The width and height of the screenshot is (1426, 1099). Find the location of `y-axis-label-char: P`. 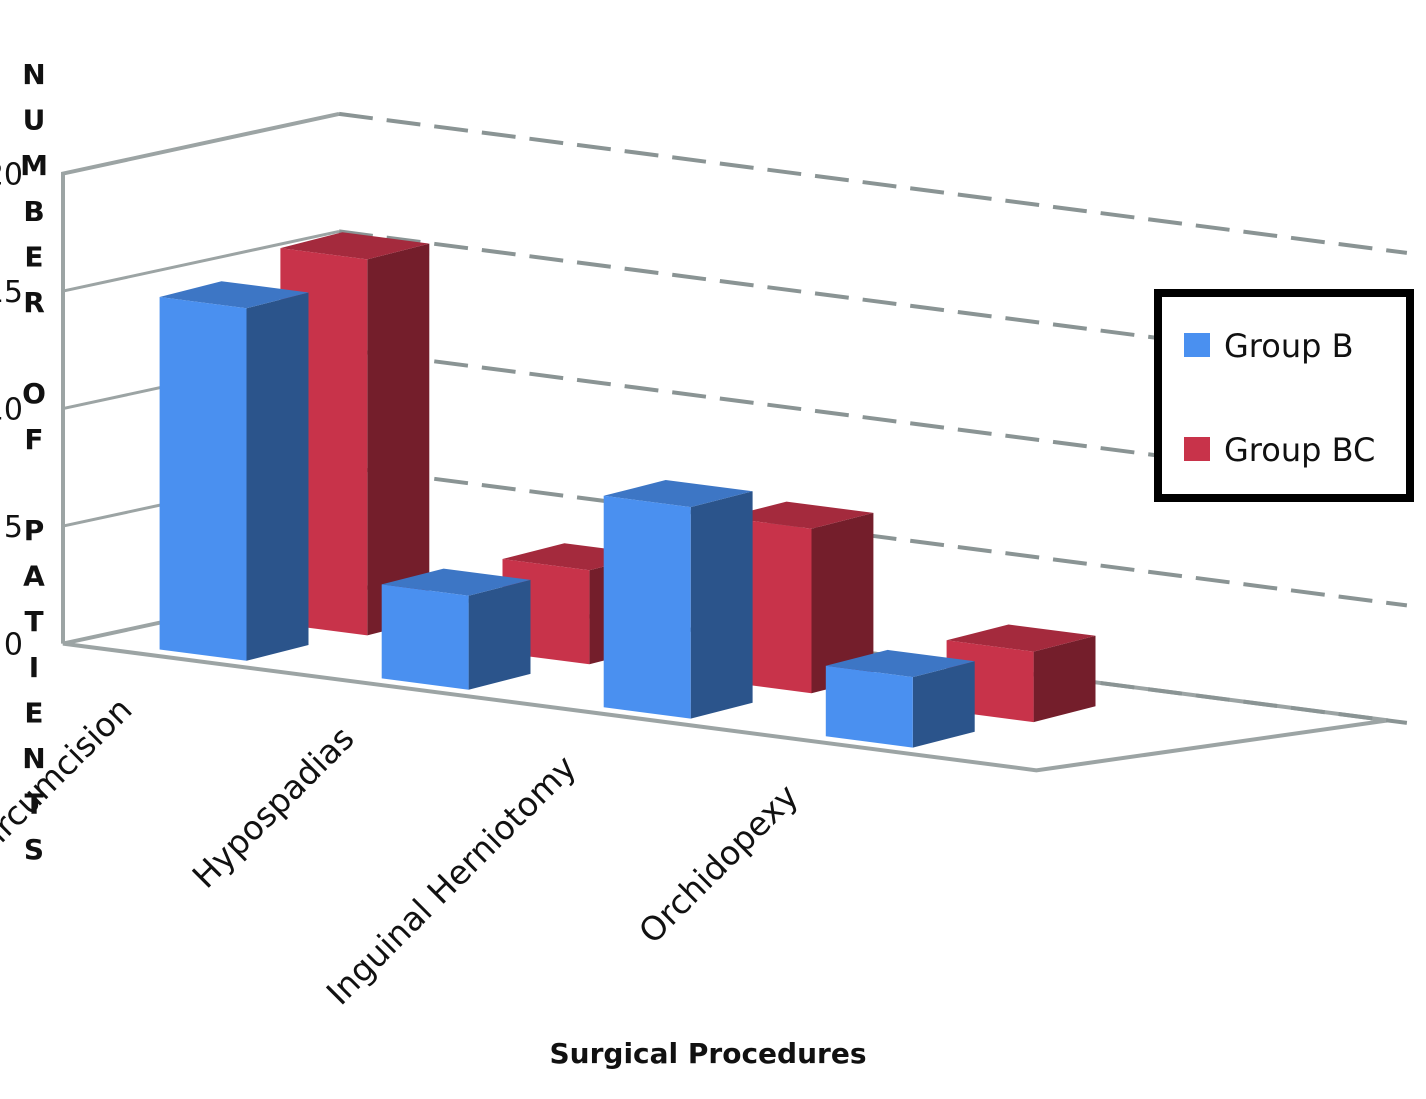

y-axis-label-char: P is located at coordinates (34, 530).